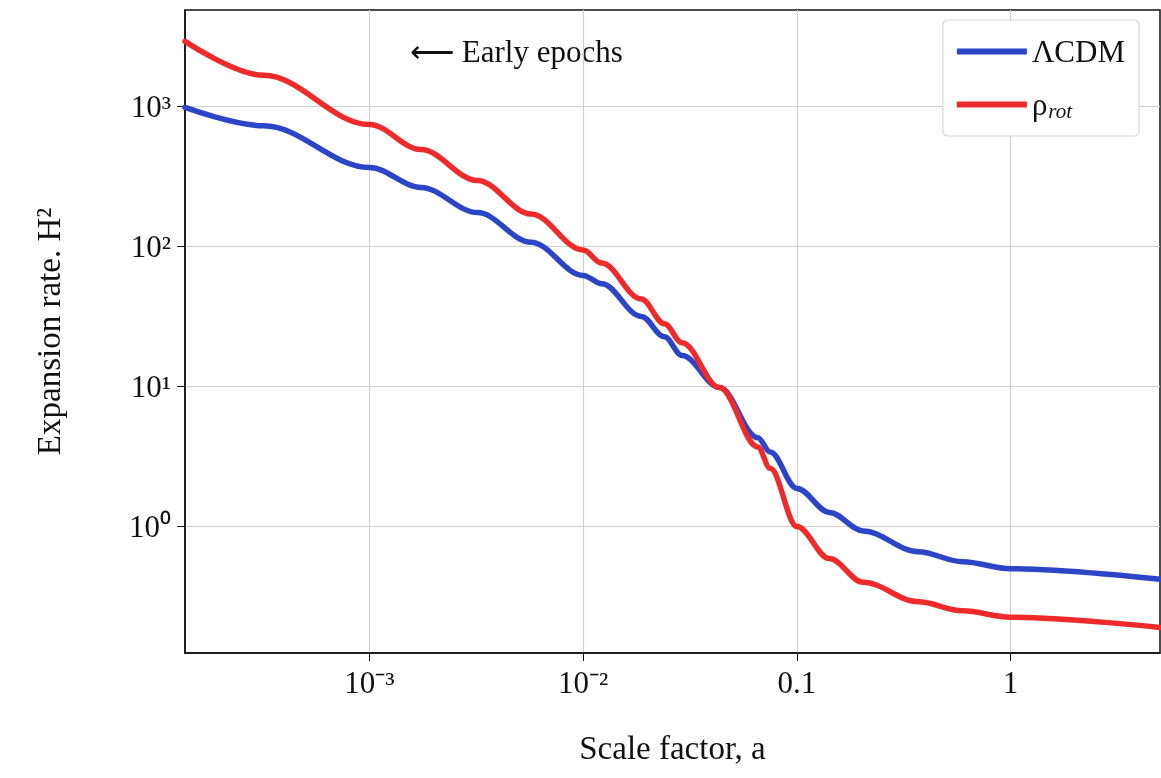 This screenshot has width=1161, height=778. Describe the element at coordinates (583, 682) in the screenshot. I see `x-tick-label: 10⁻²` at that location.